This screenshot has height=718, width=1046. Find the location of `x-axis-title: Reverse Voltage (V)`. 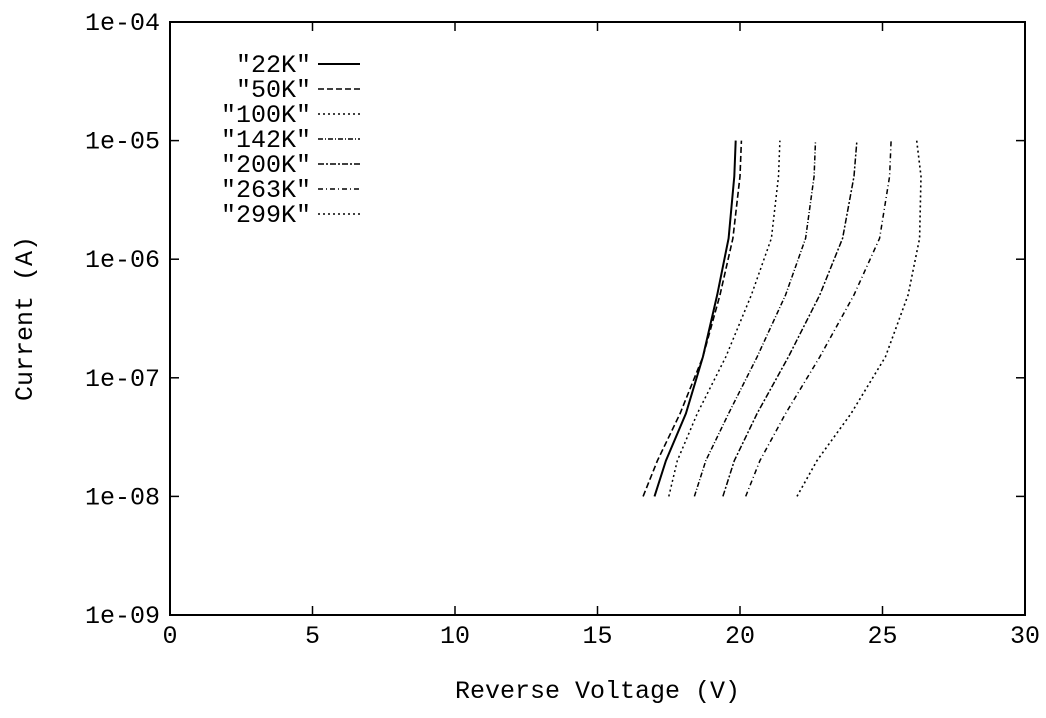

x-axis-title: Reverse Voltage (V) is located at coordinates (597, 691).